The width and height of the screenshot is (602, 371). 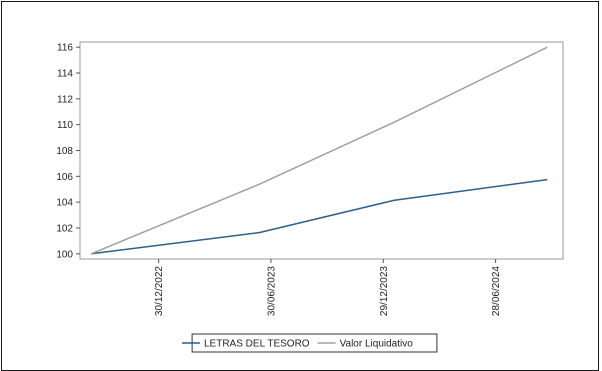 I want to click on y-tick-label: 116, so click(x=65, y=48).